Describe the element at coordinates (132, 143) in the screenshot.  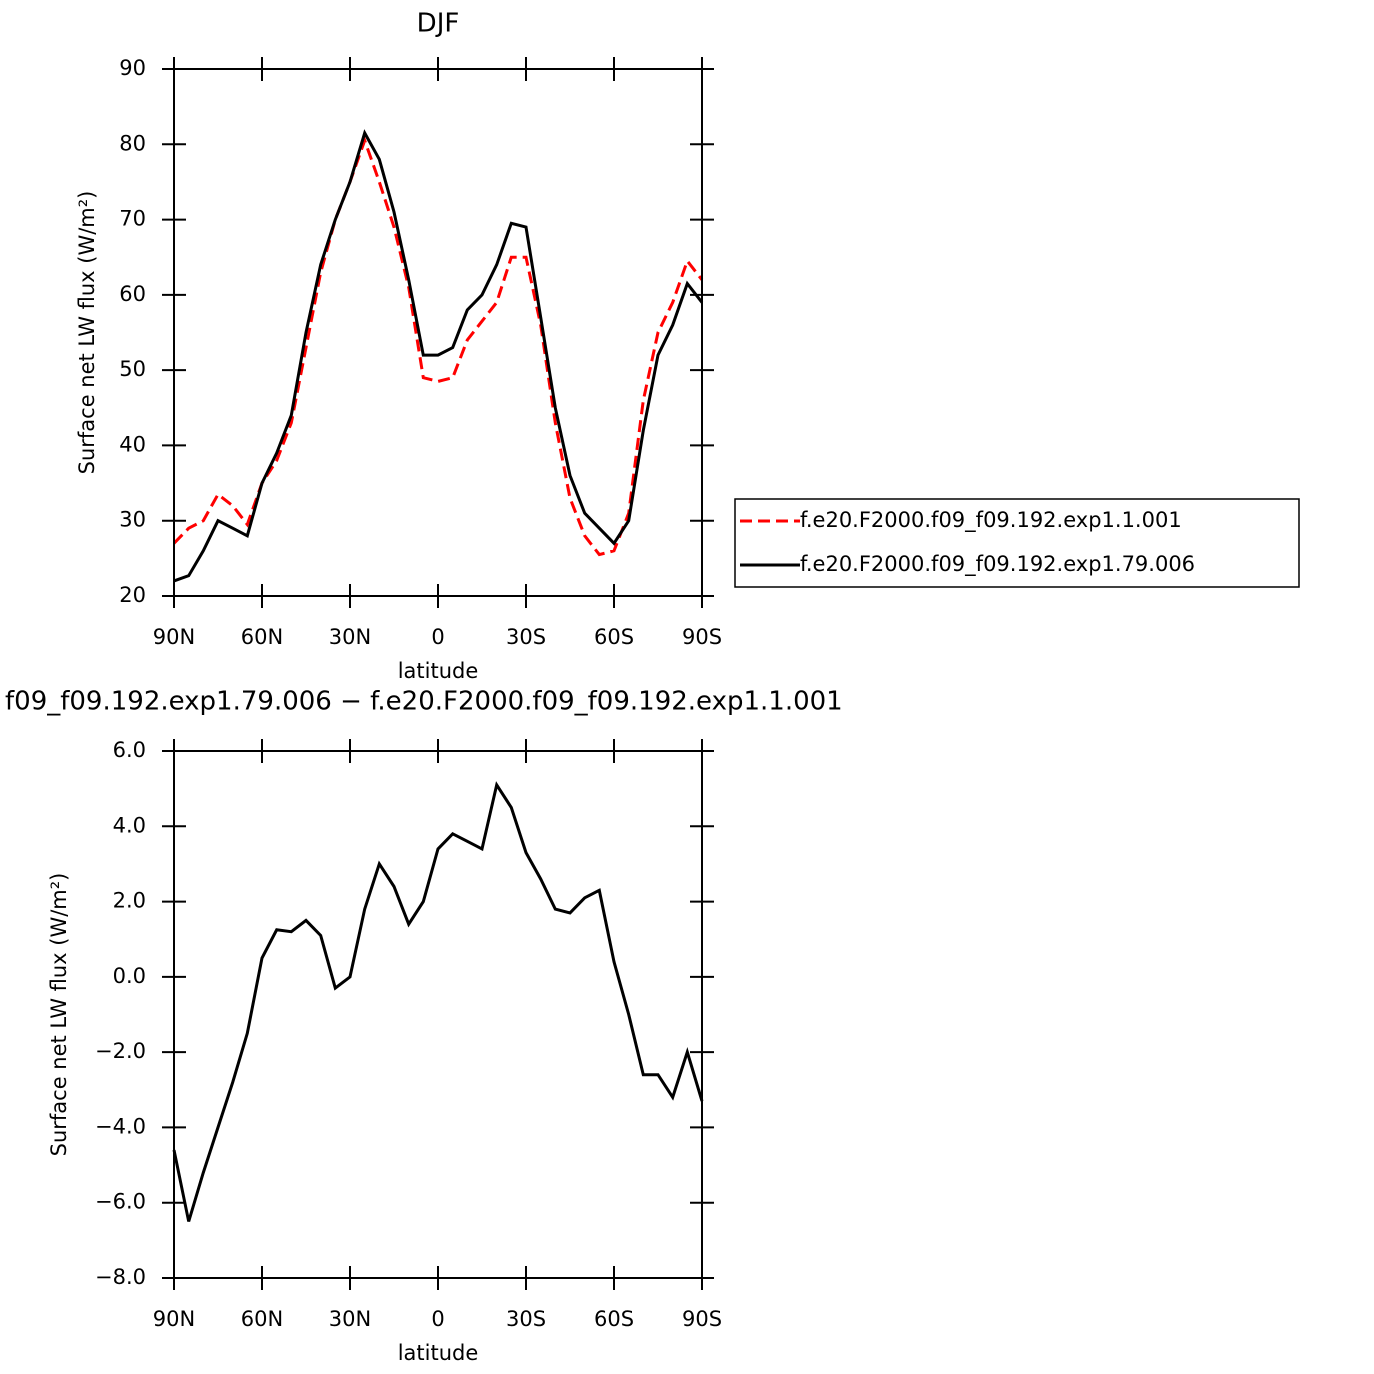
I see `y-tick-label: 80` at that location.